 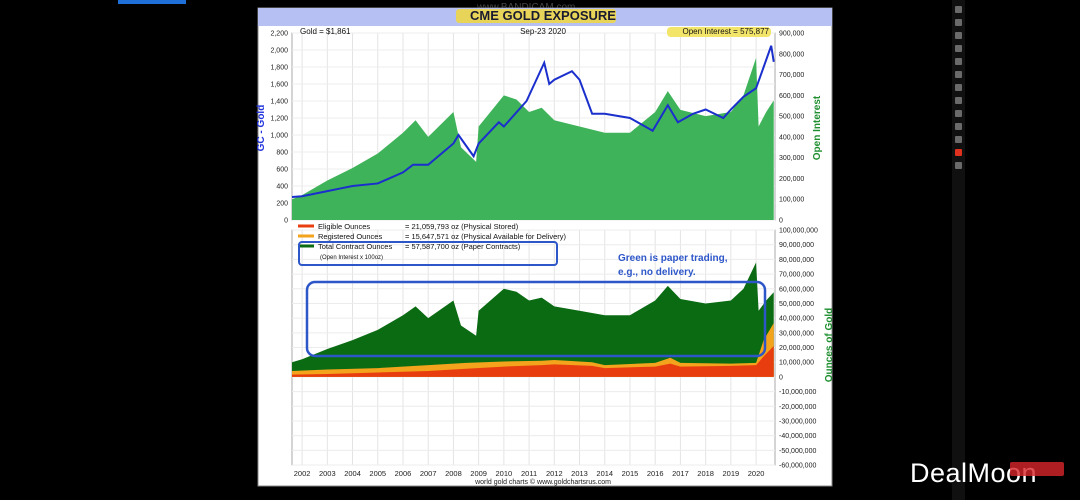 What do you see at coordinates (796, 319) in the screenshot?
I see `y-bottom-tick-label: 40,000,000` at bounding box center [796, 319].